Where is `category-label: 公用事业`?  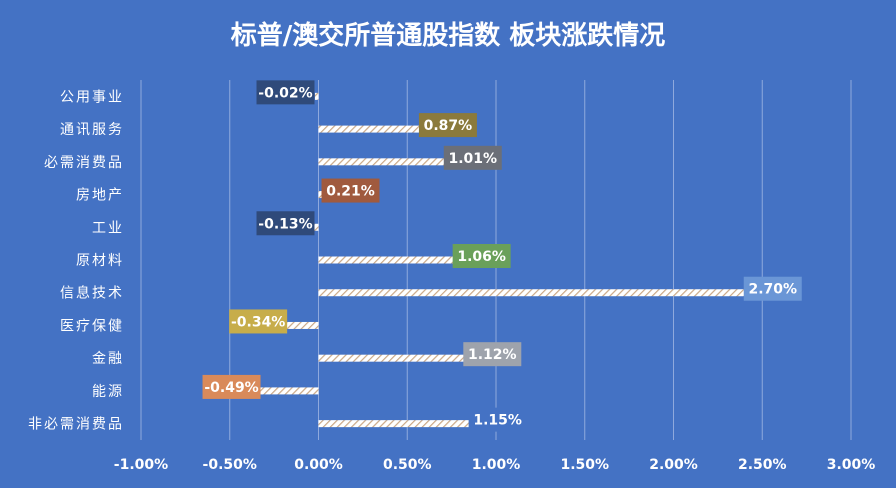 category-label: 公用事业 is located at coordinates (92, 97).